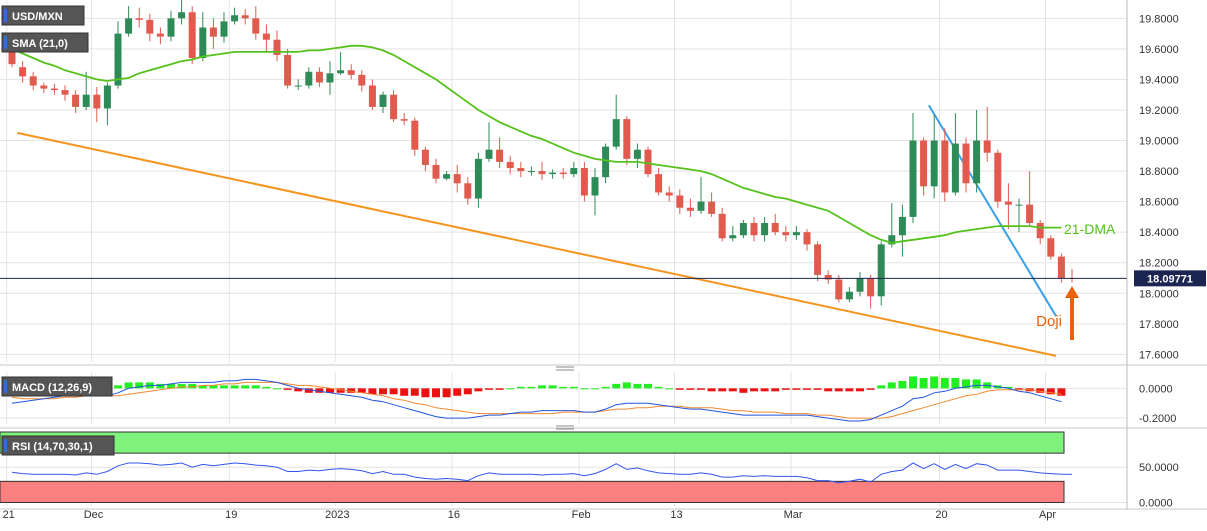  I want to click on rsi-line, so click(541, 473).